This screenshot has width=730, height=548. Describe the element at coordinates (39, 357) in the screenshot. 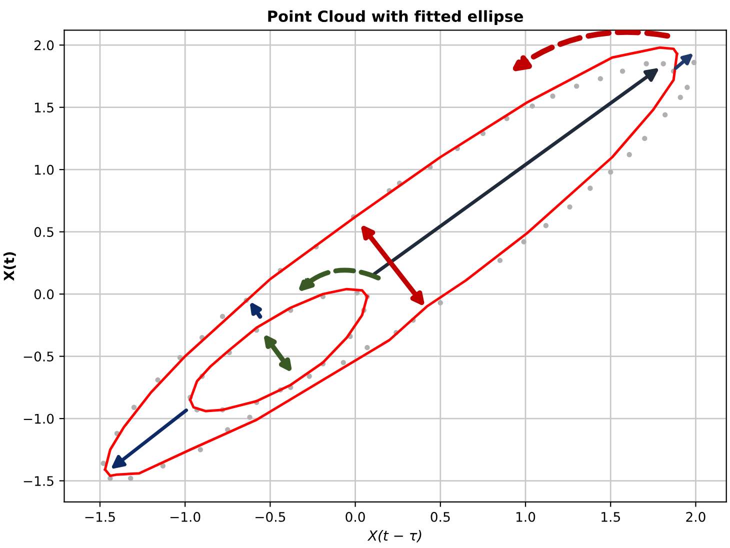

I see `y-tick-label: −0.5` at that location.